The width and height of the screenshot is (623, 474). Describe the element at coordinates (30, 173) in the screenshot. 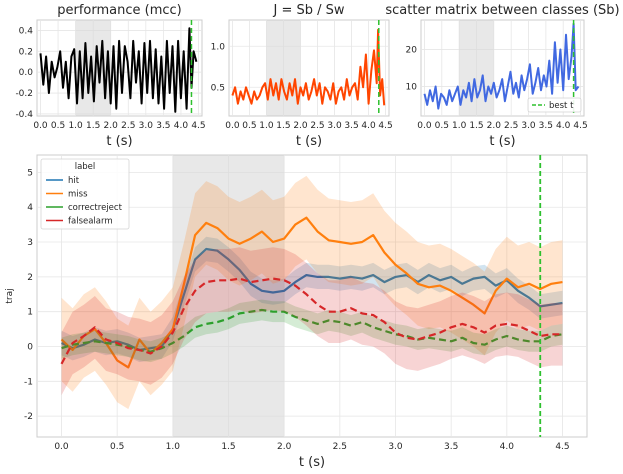

I see `y-tick-label: 5` at that location.